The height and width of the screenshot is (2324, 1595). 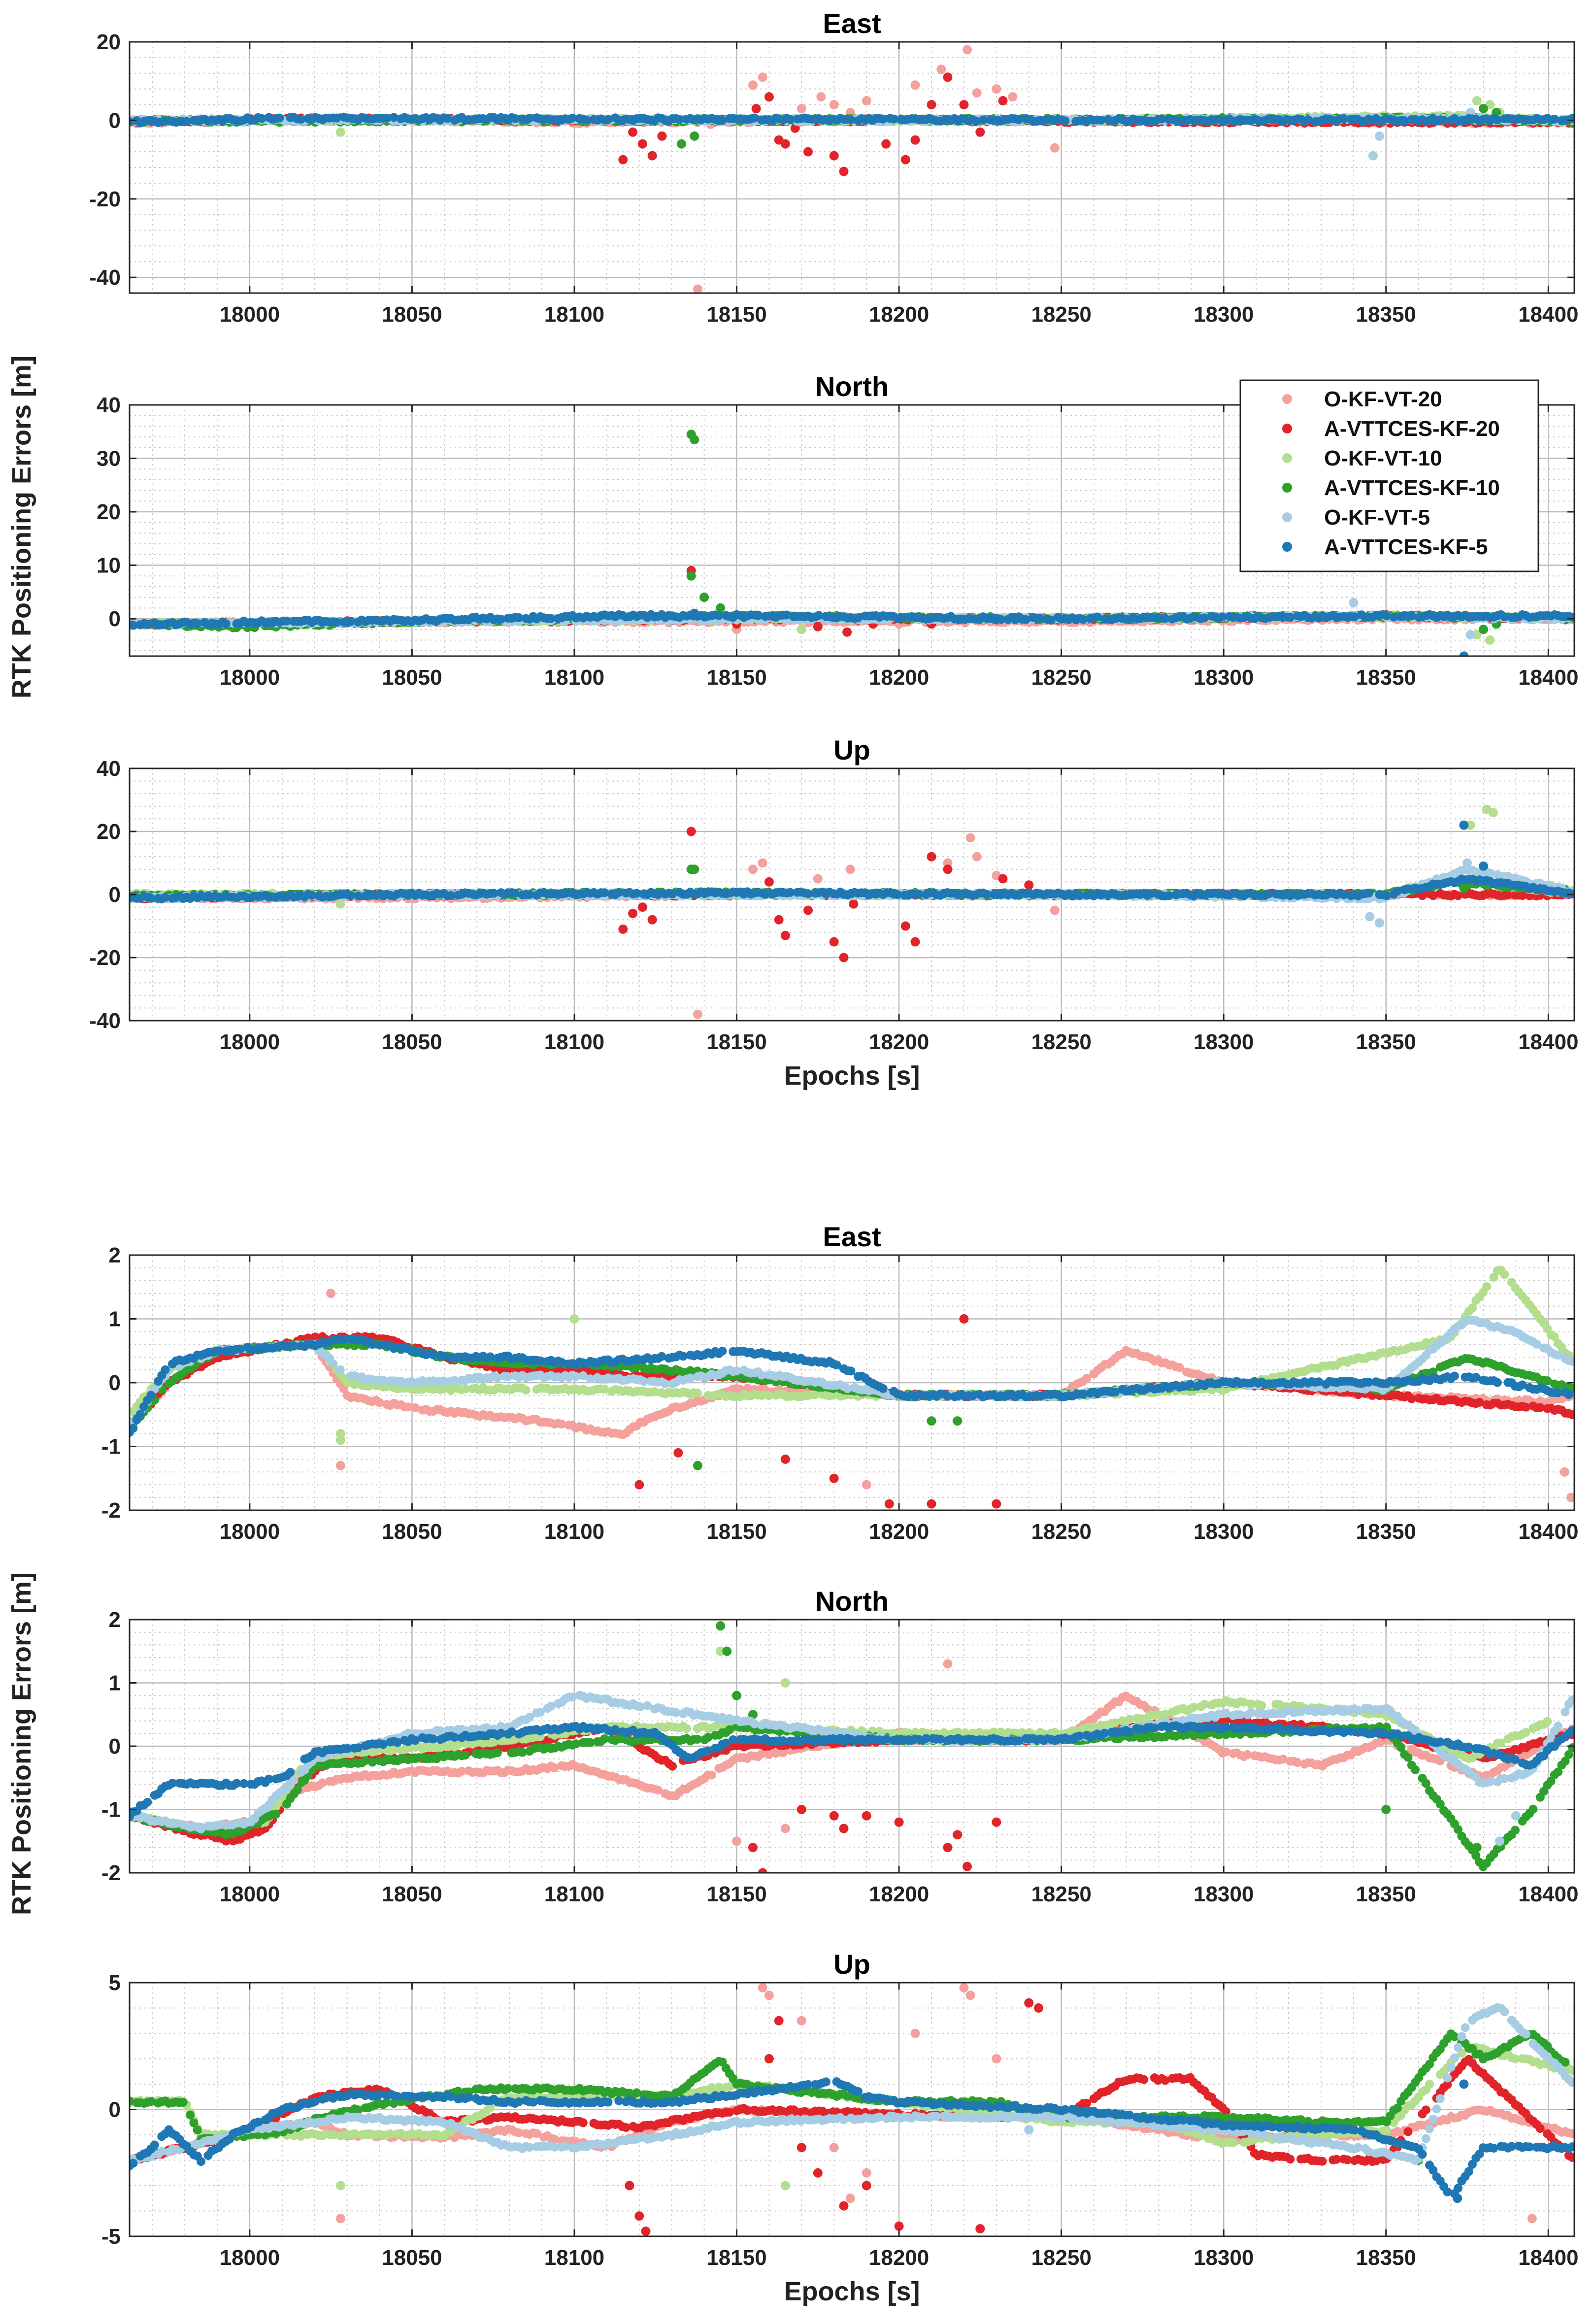 I want to click on x-tick-label: 18100, so click(x=574, y=314).